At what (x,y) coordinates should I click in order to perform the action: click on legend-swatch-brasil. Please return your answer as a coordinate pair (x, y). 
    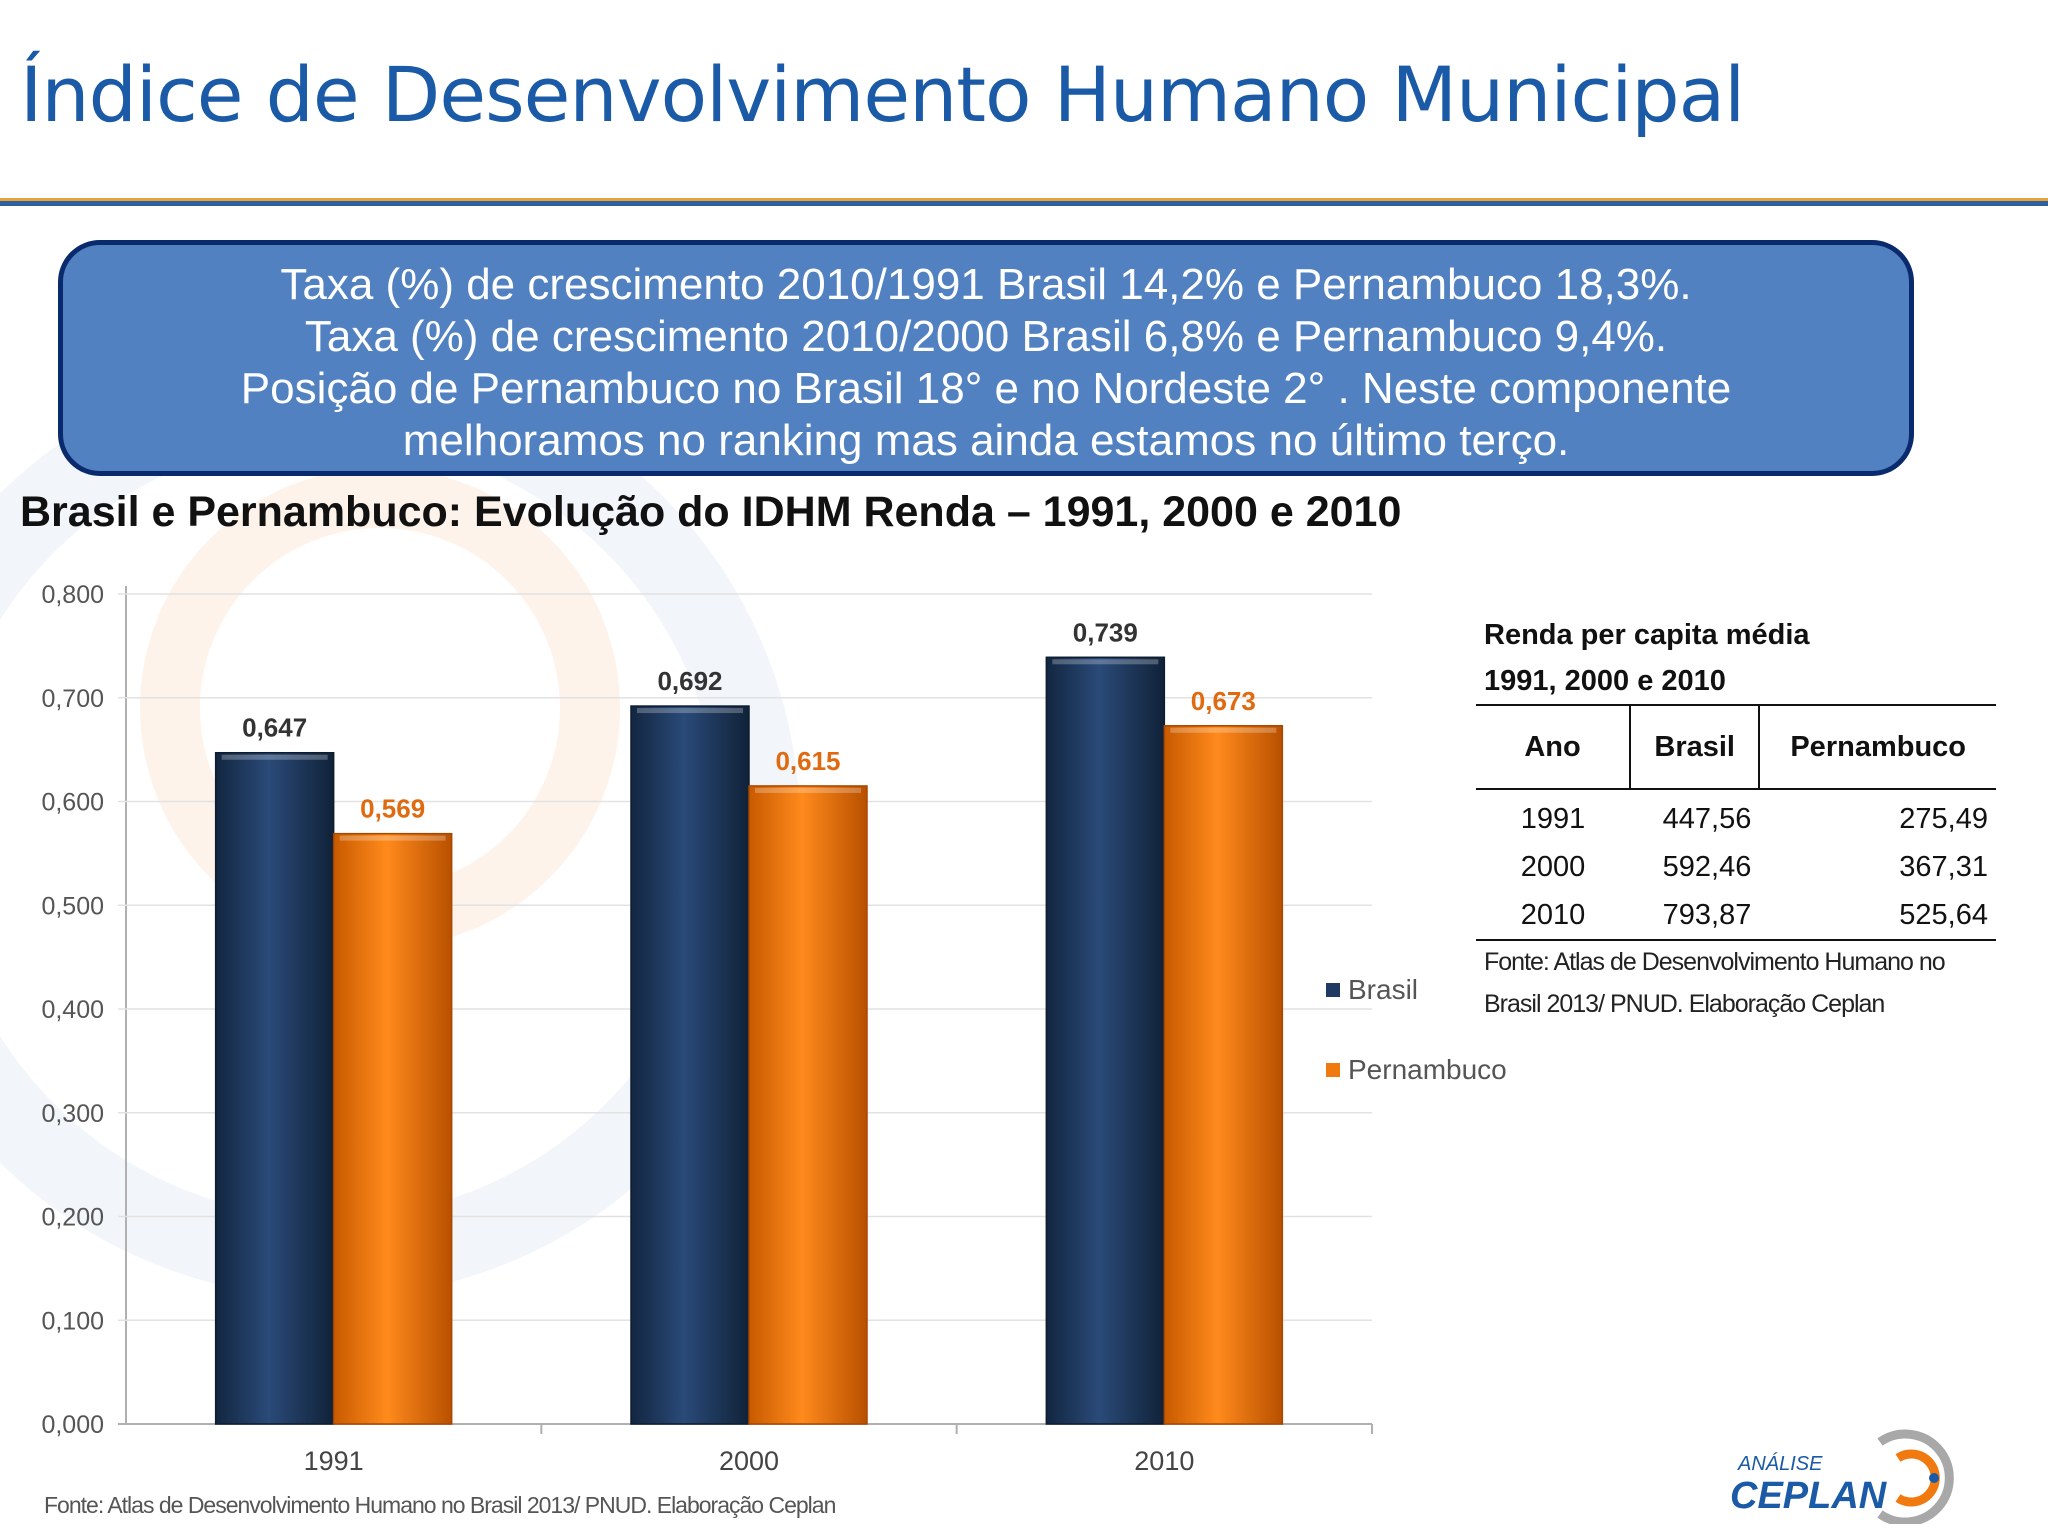
    Looking at the image, I should click on (1333, 990).